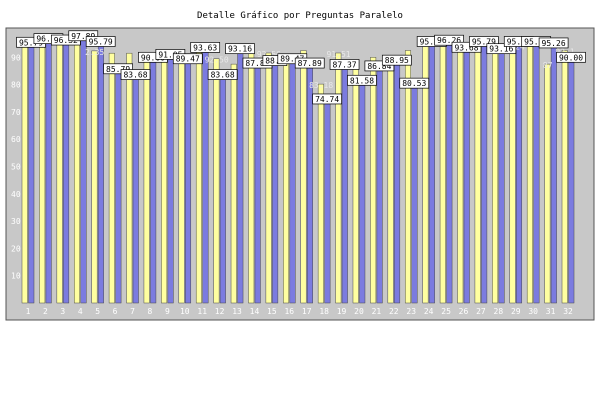 This screenshot has width=600, height=400. What do you see at coordinates (269, 54) in the screenshot?
I see `faint-value-label: 92.56` at bounding box center [269, 54].